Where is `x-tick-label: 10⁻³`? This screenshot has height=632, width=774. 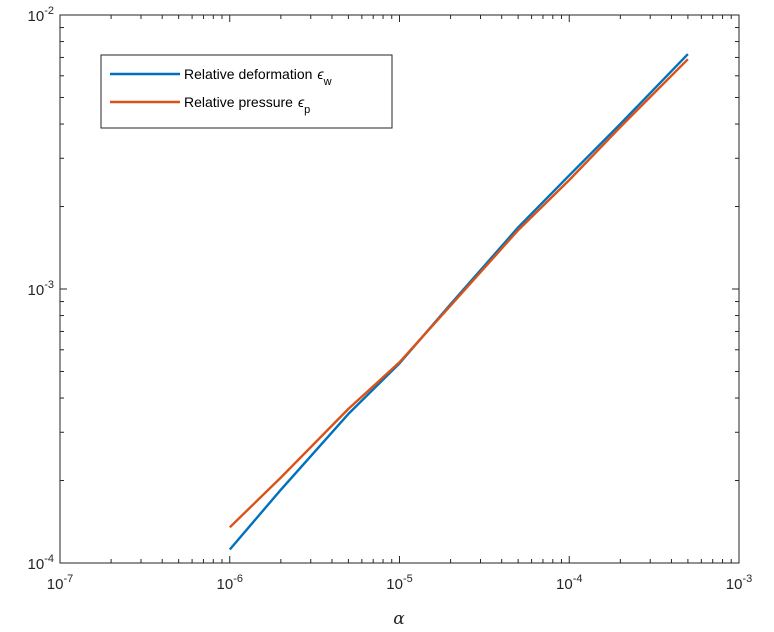 x-tick-label: 10⁻³ is located at coordinates (739, 583).